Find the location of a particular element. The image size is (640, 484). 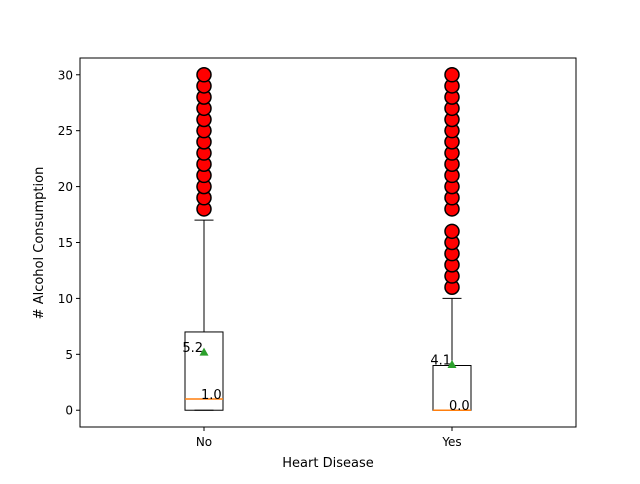

iqr-box is located at coordinates (204, 371).